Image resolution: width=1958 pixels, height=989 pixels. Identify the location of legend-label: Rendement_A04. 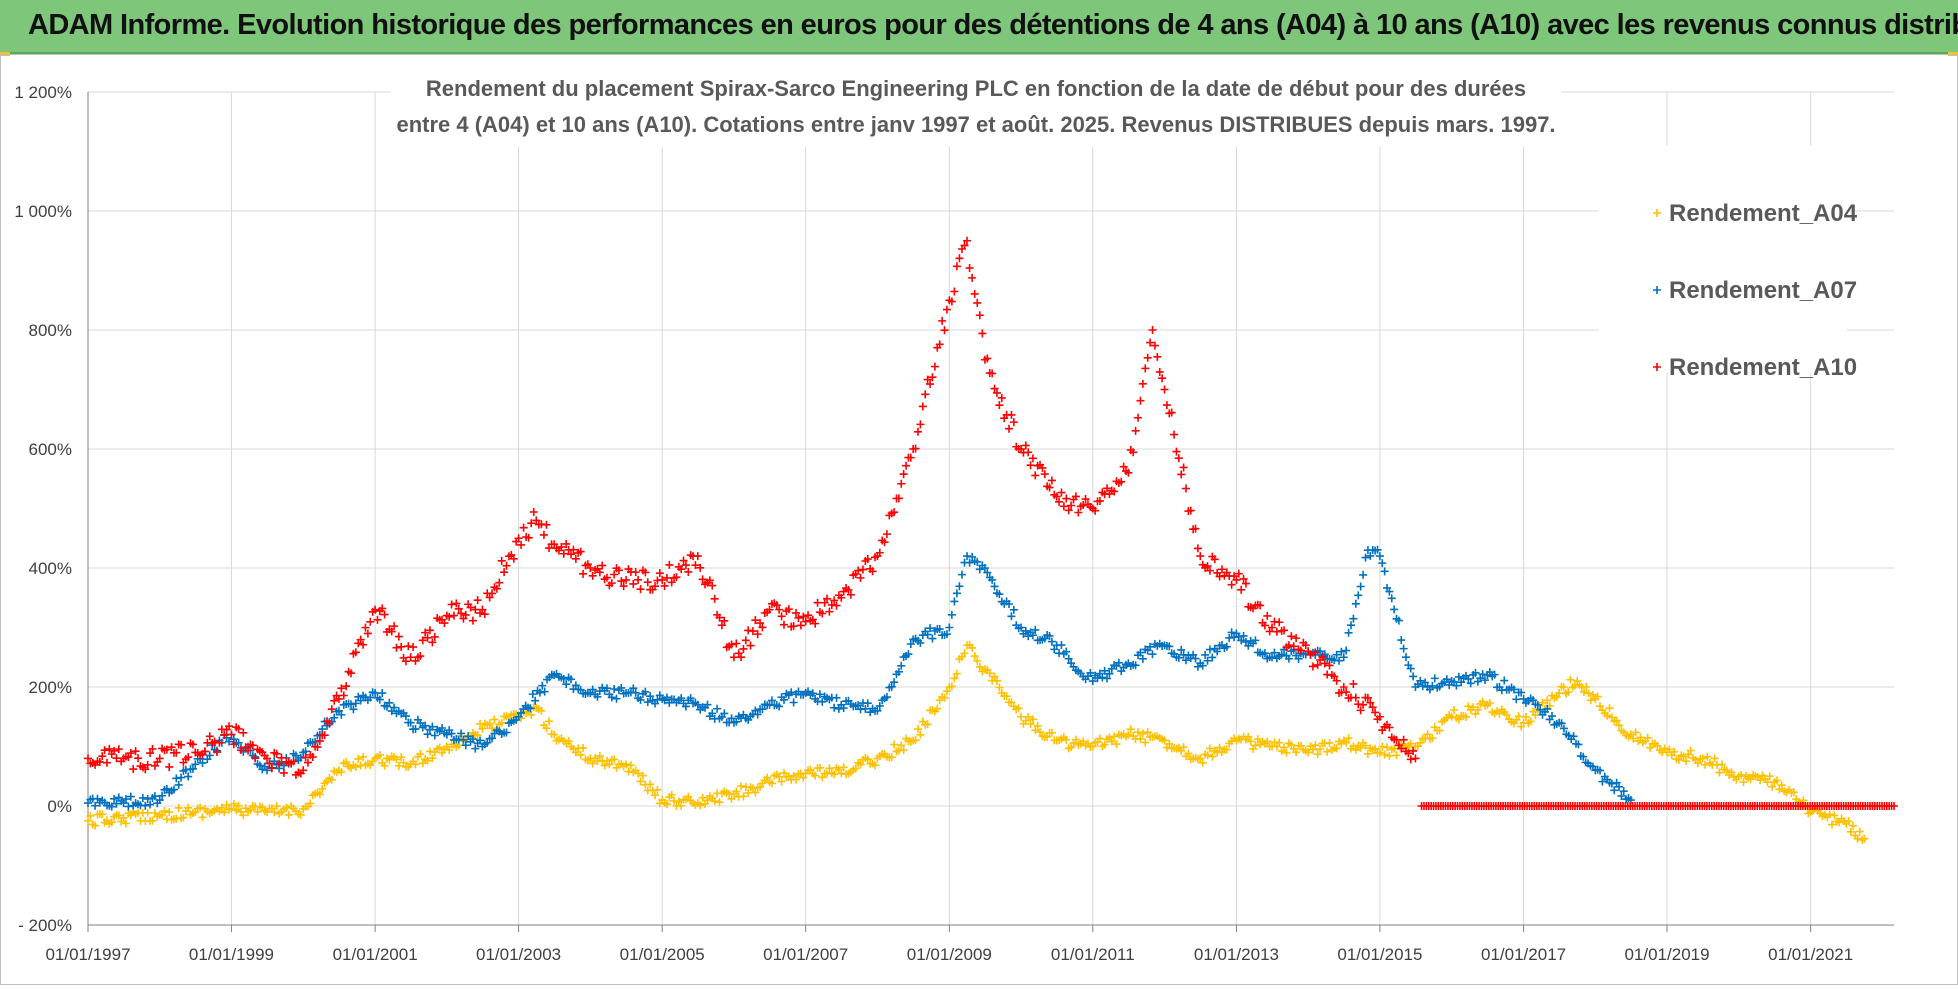
(1763, 213).